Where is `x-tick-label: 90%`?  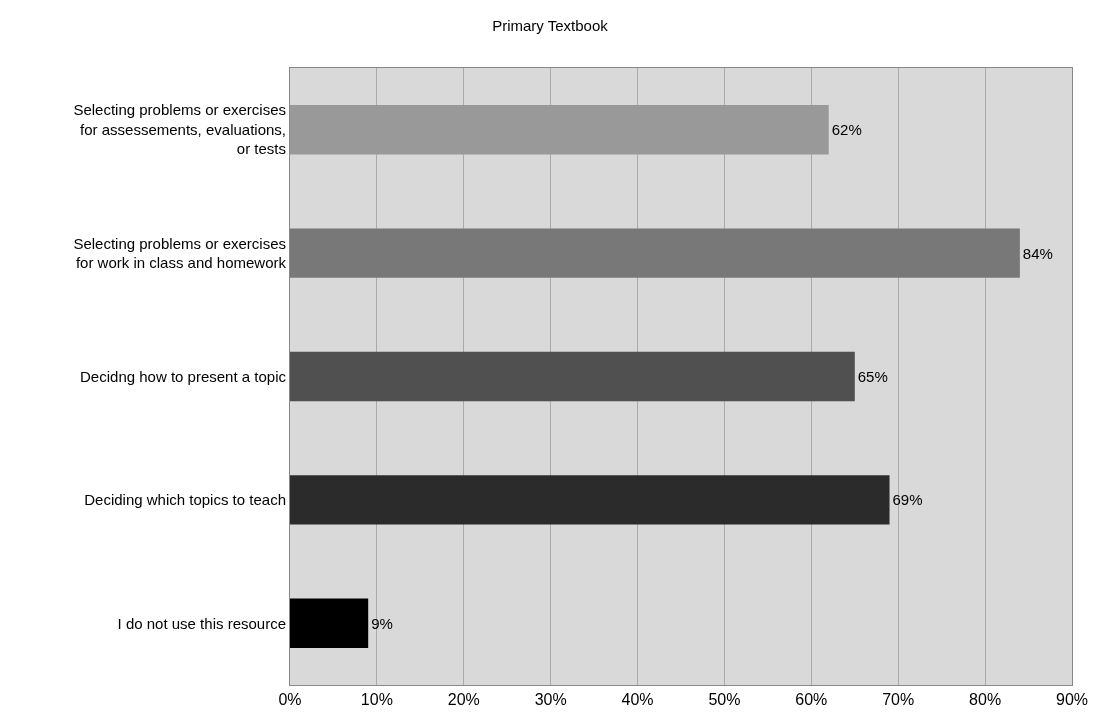 x-tick-label: 90% is located at coordinates (1072, 700).